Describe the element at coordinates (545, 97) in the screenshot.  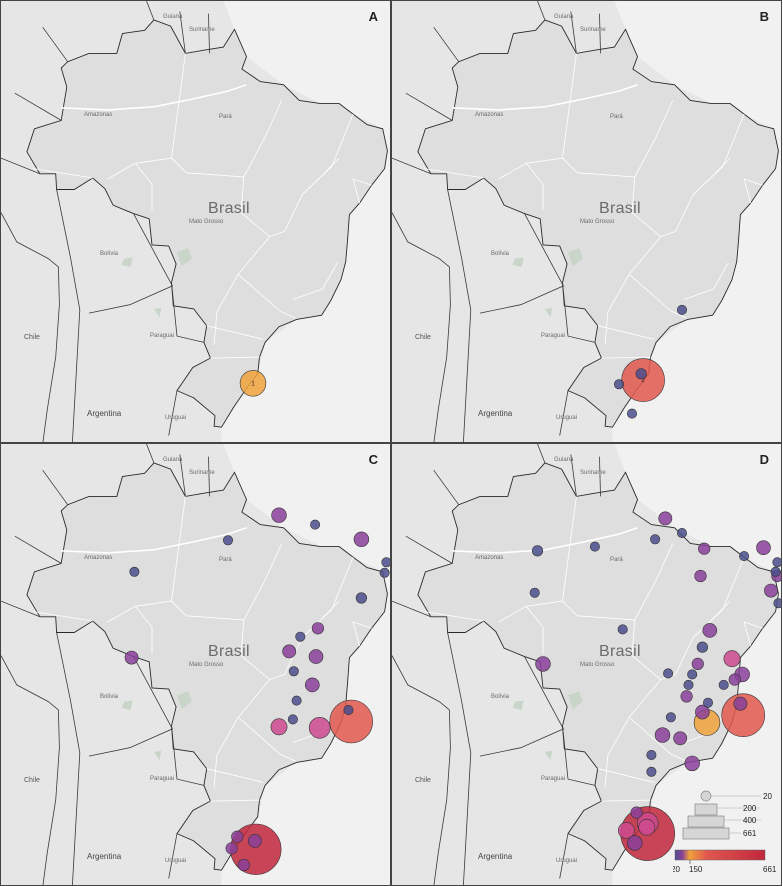
I see `amazon-river` at that location.